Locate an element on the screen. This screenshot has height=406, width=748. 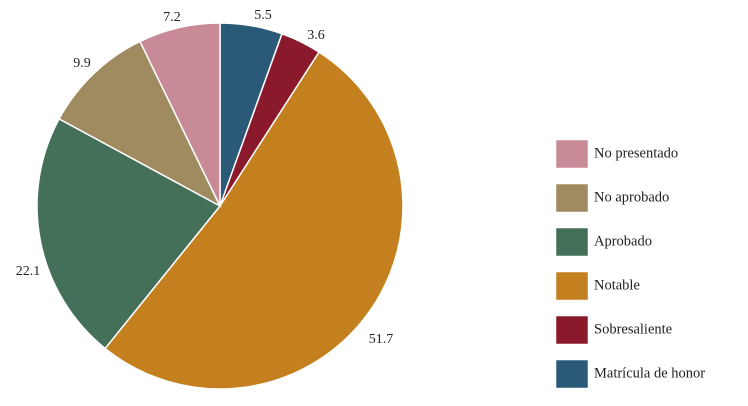
legend-swatch-aprobado is located at coordinates (572, 242).